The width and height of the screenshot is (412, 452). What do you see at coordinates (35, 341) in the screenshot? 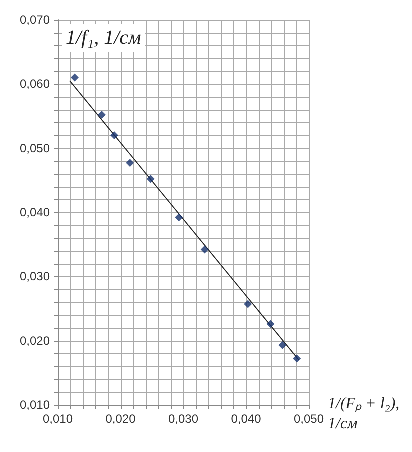
I see `y-tick-label: 0,020` at bounding box center [35, 341].